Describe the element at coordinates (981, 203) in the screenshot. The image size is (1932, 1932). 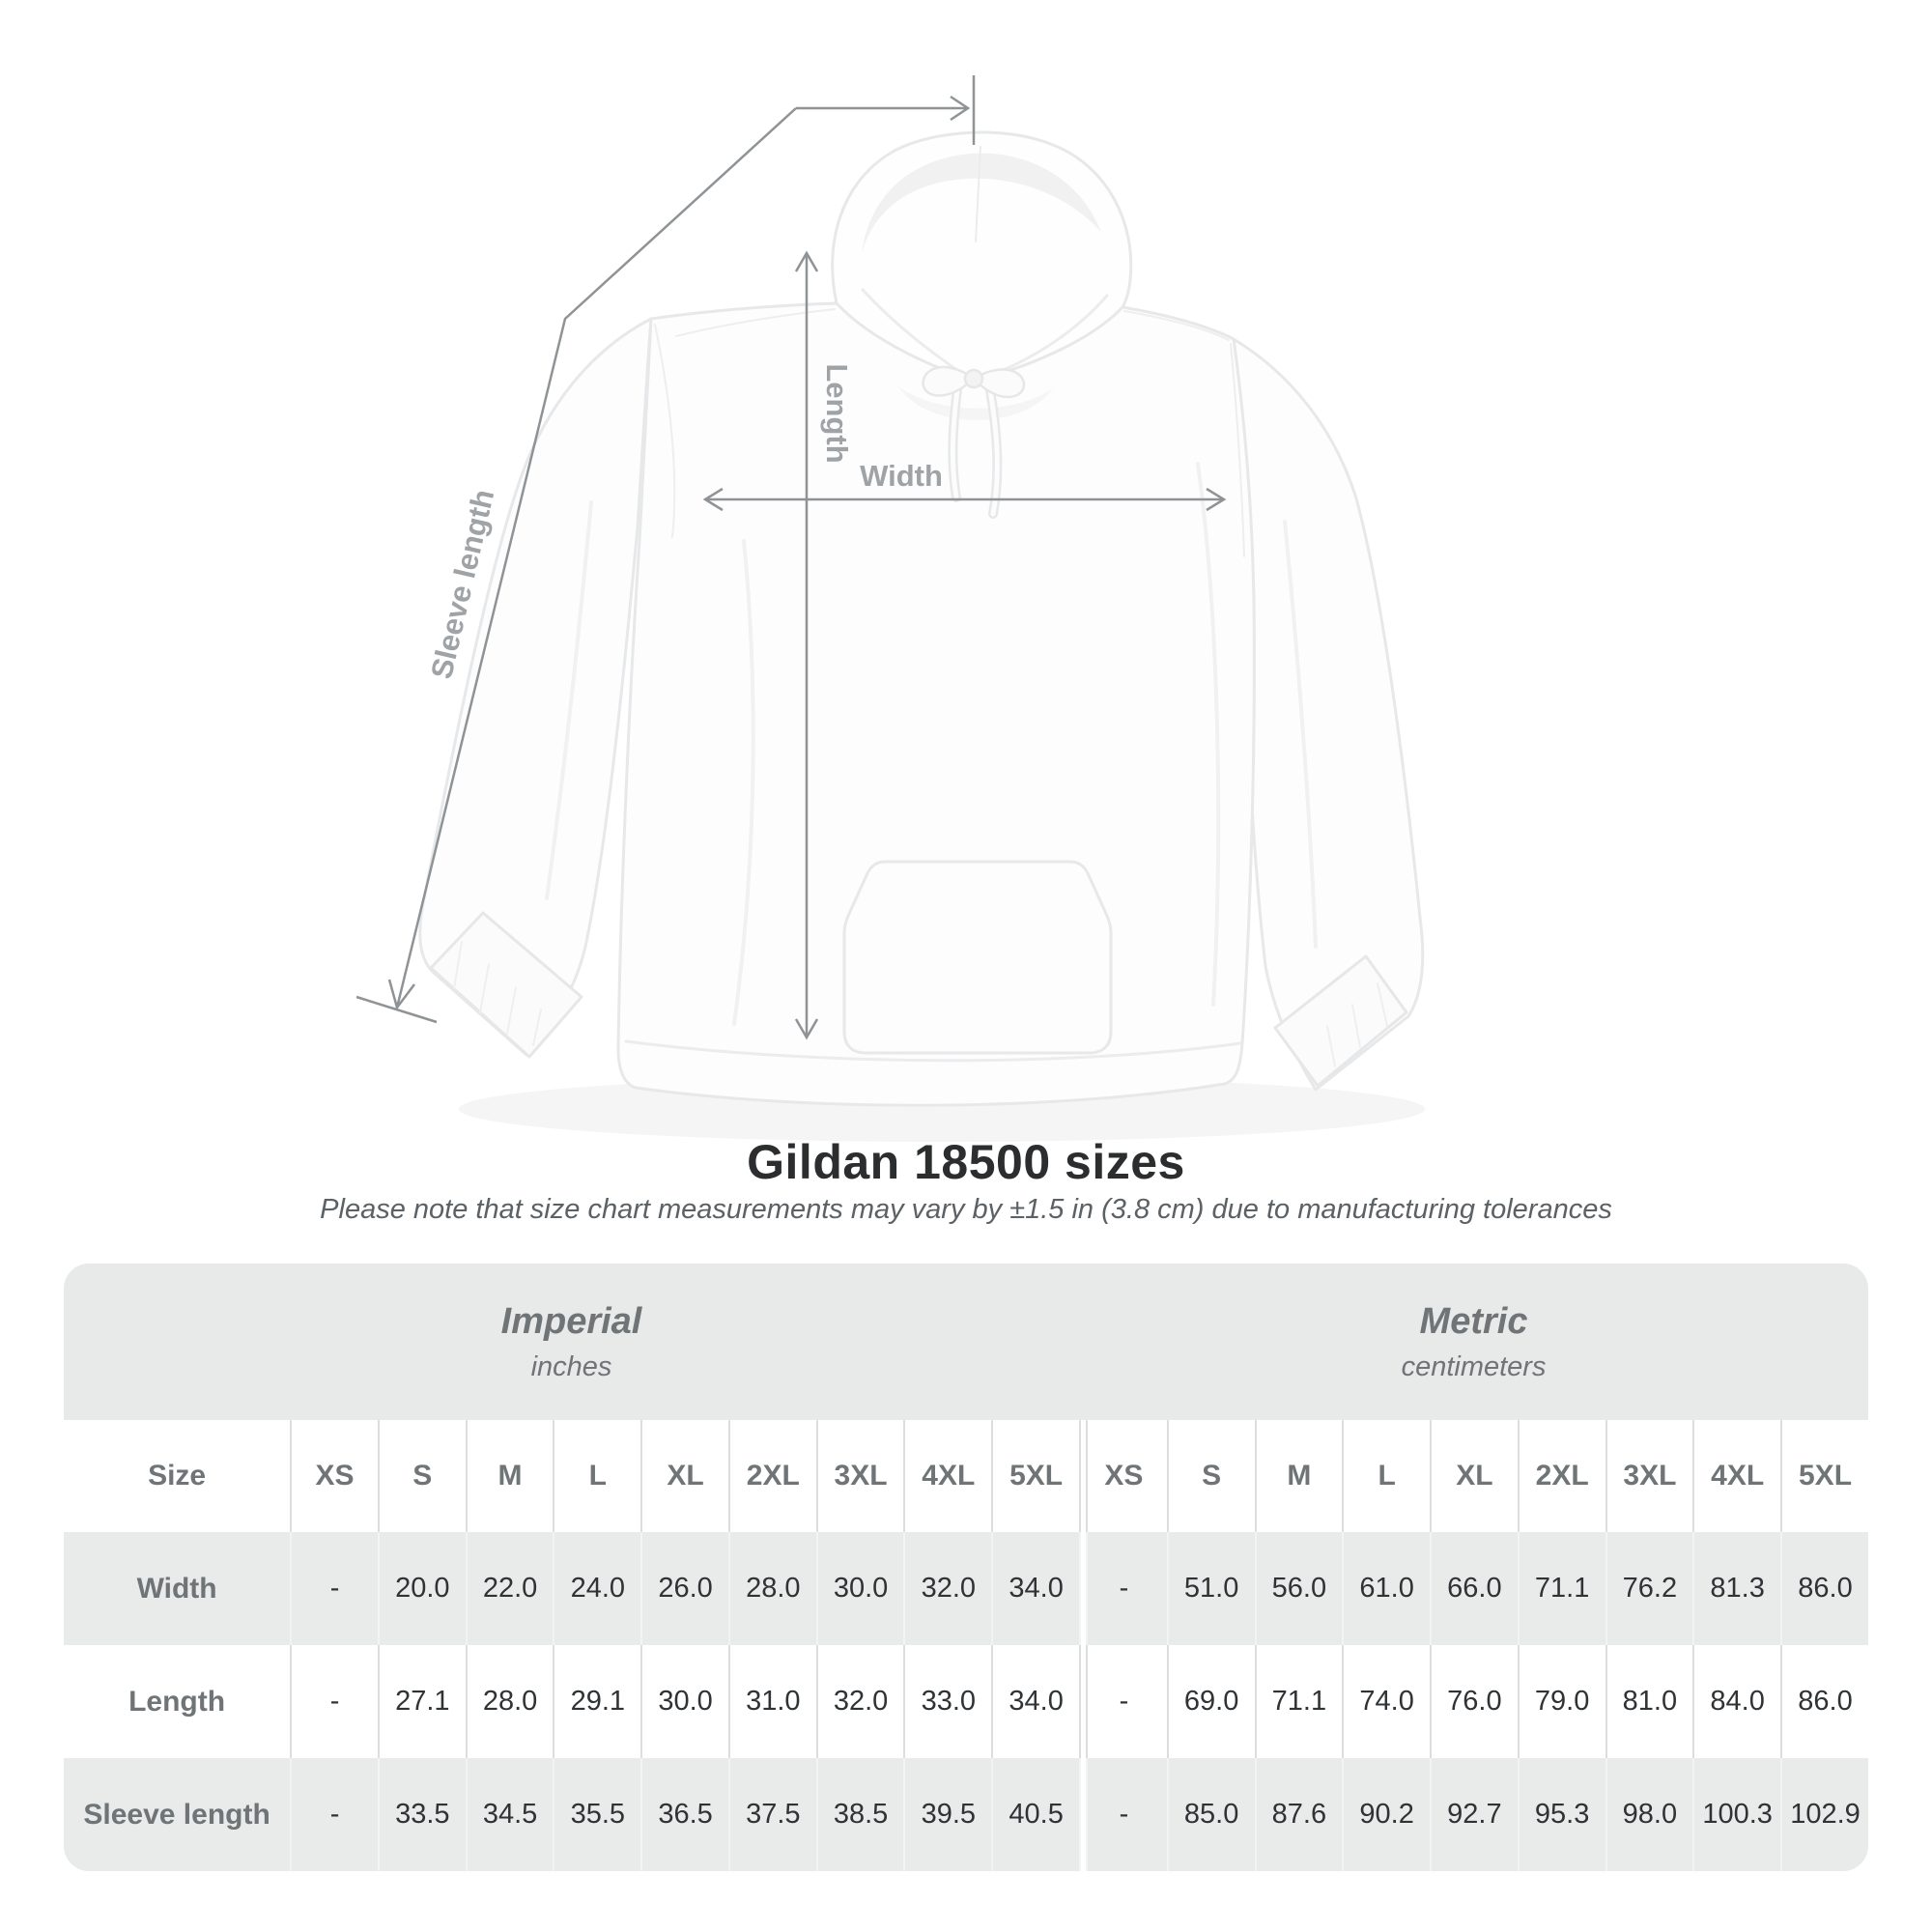
I see `hood-inner-shading` at that location.